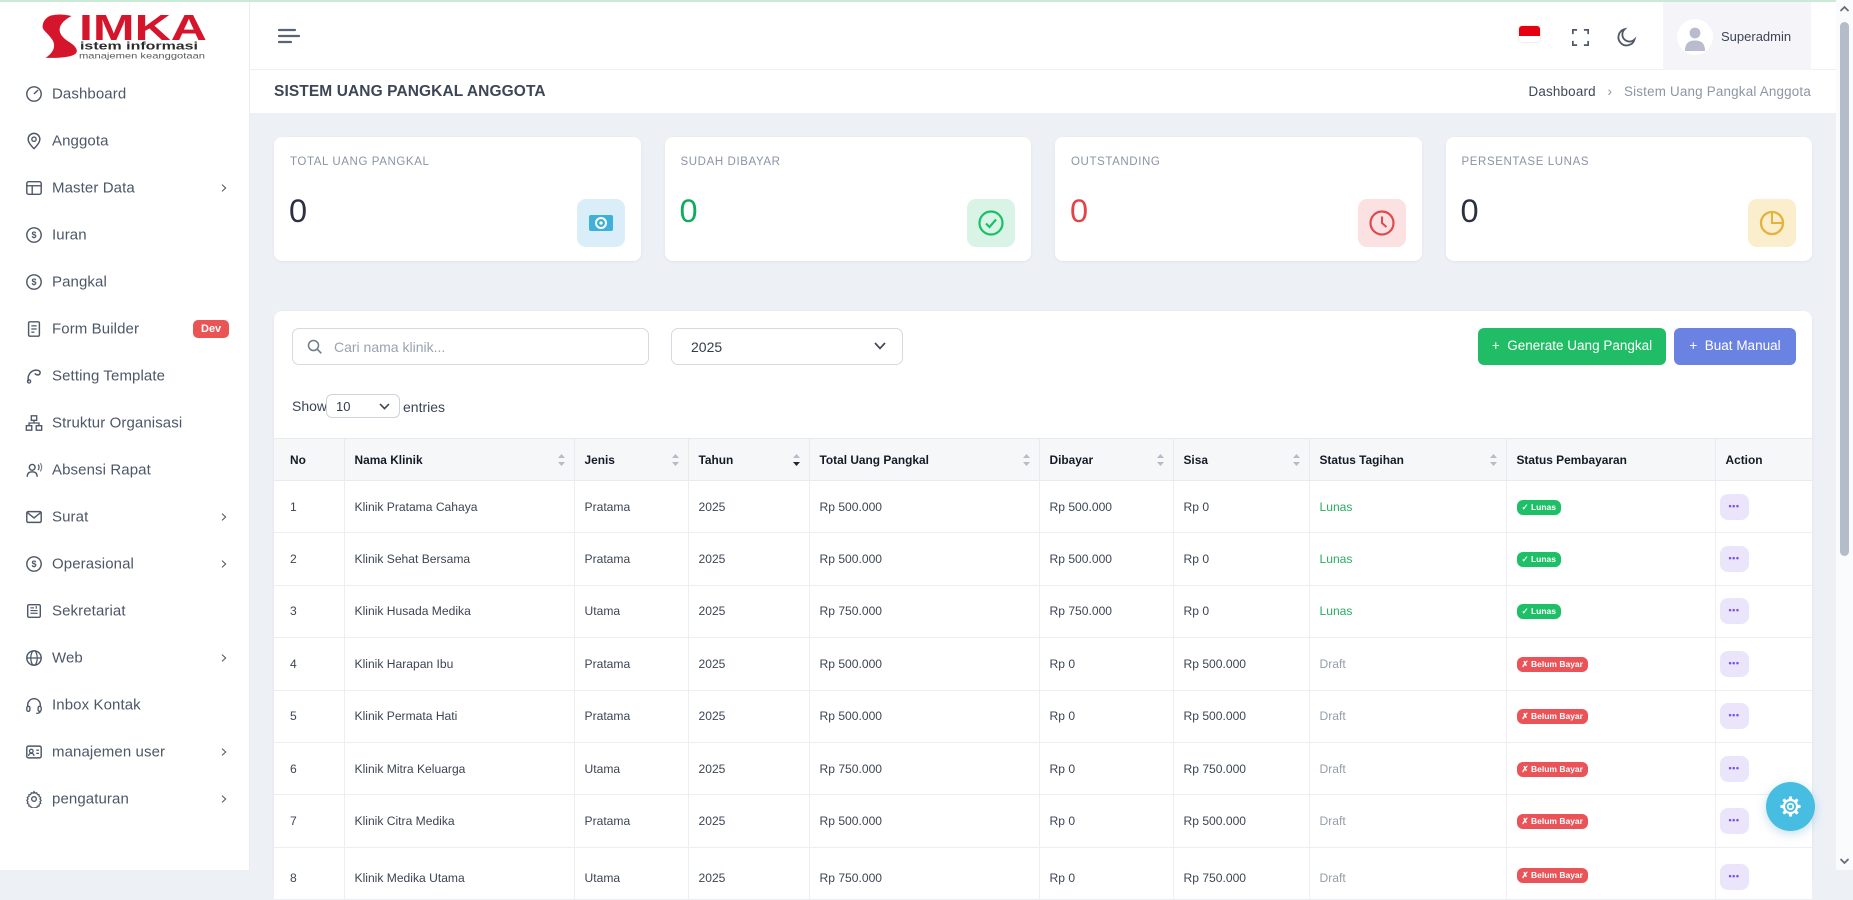 This screenshot has height=900, width=1853. What do you see at coordinates (142, 56) in the screenshot?
I see `svg-text: manajemen keanggotaan` at bounding box center [142, 56].